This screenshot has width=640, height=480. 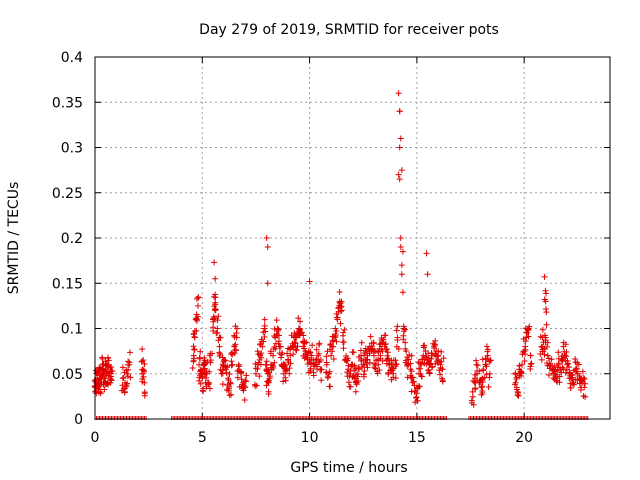 I want to click on y-tick-label: 0.35, so click(x=67, y=103).